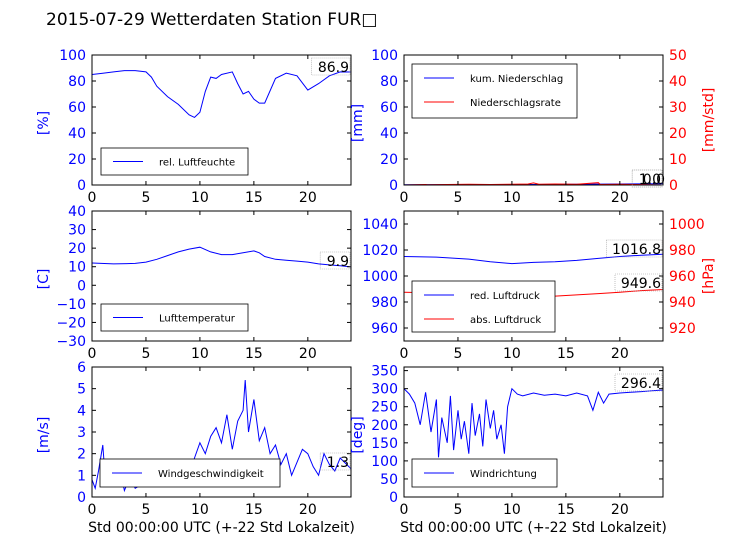 This screenshot has width=736, height=552. I want to click on legend: kum. Niederschlag Niederschlagsrate, so click(494, 91).